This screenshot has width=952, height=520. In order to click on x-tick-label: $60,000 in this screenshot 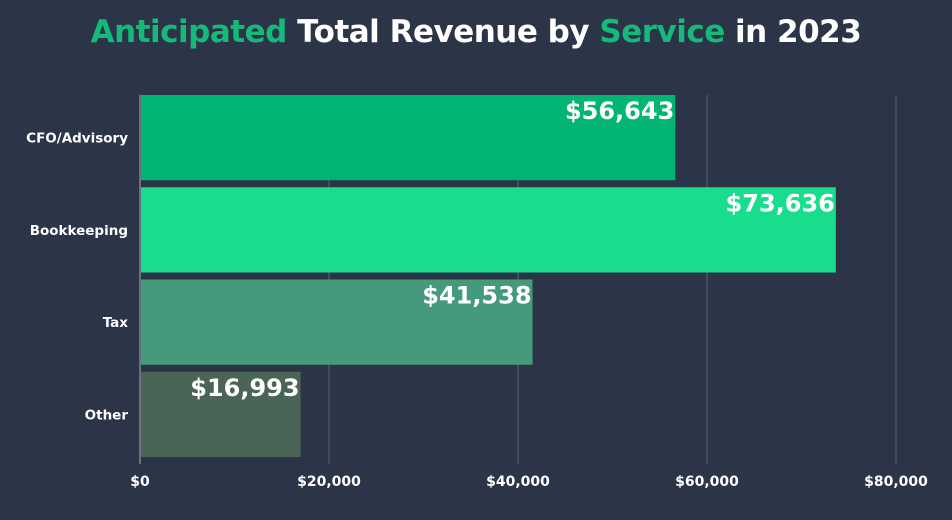, I will do `click(707, 482)`.